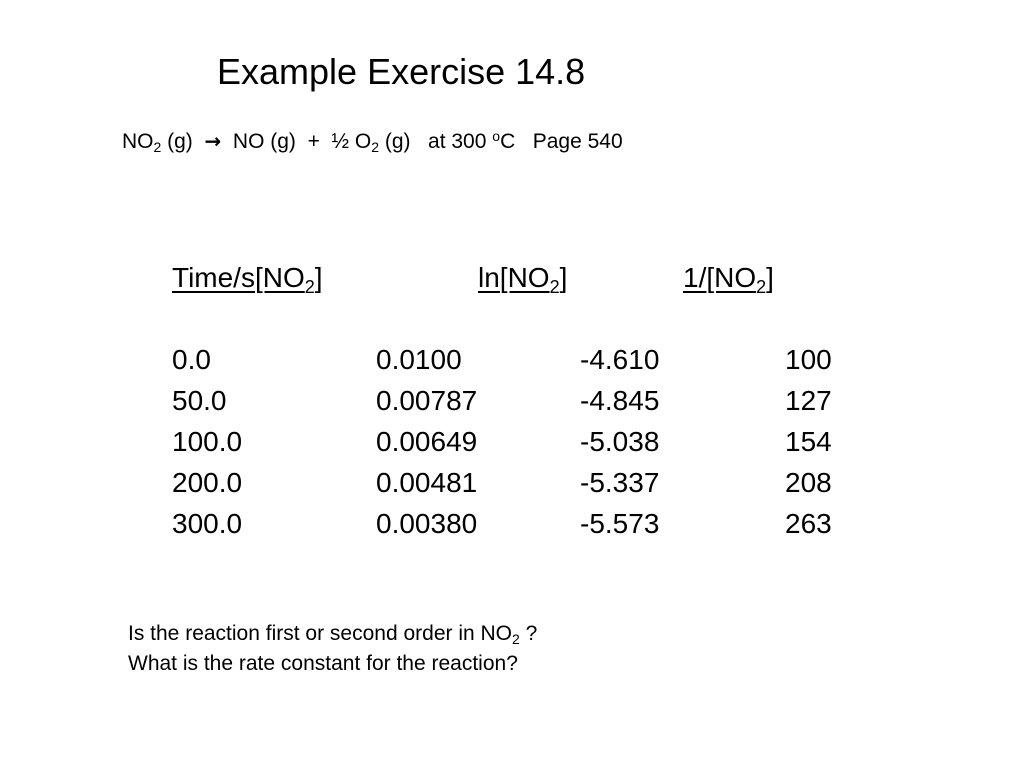 The image size is (1024, 768). I want to click on table-row: 100.0 0.00649 -5.038 154, so click(512, 444).